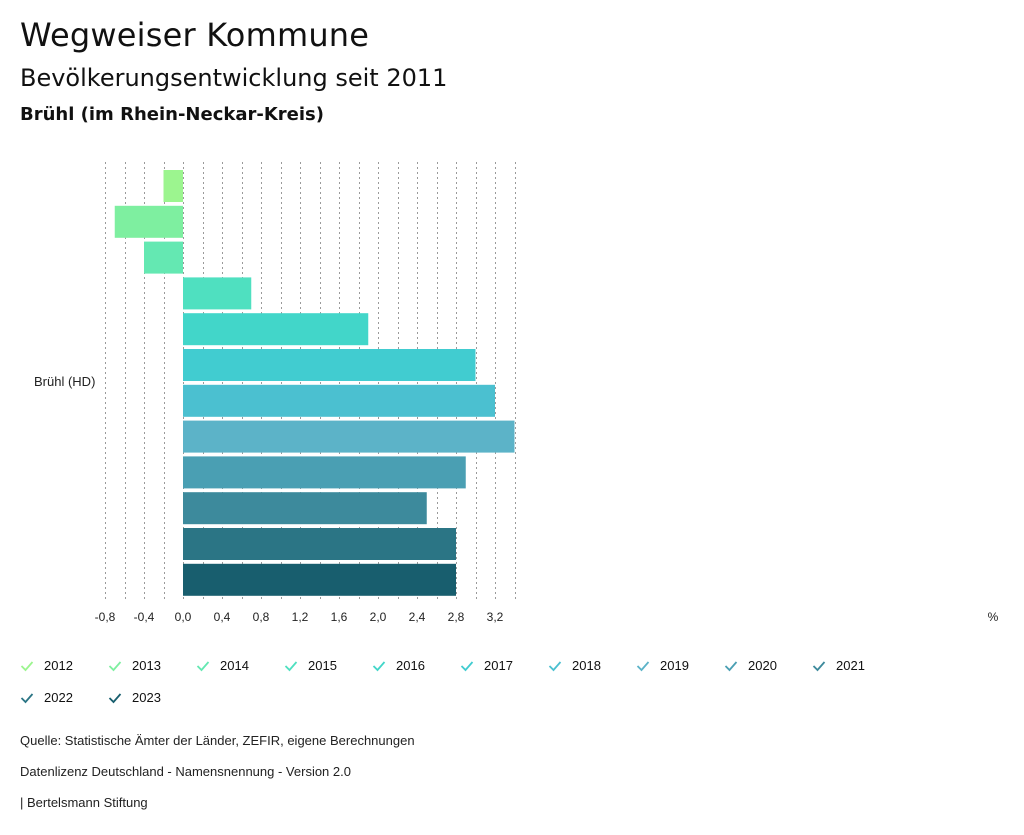 Image resolution: width=1024 pixels, height=835 pixels. I want to click on legend-item-2013: 2013, so click(134, 665).